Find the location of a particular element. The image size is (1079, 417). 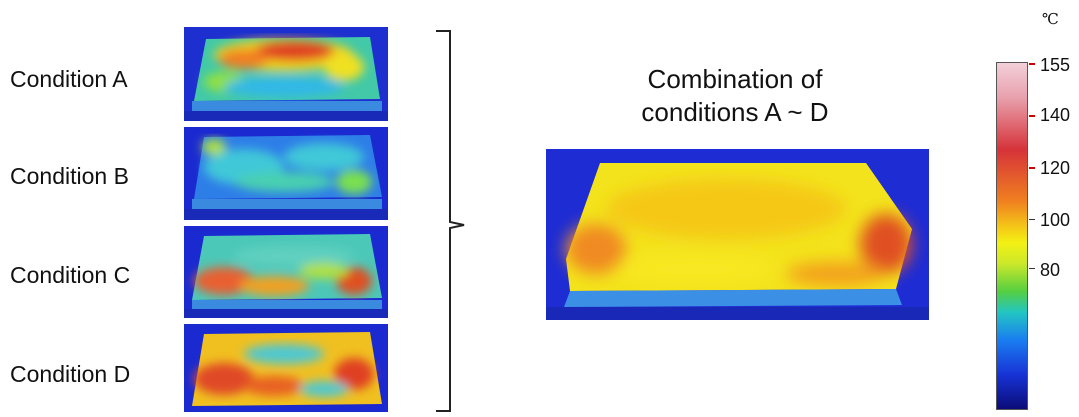

condition-c-label: Condition C is located at coordinates (70, 275).